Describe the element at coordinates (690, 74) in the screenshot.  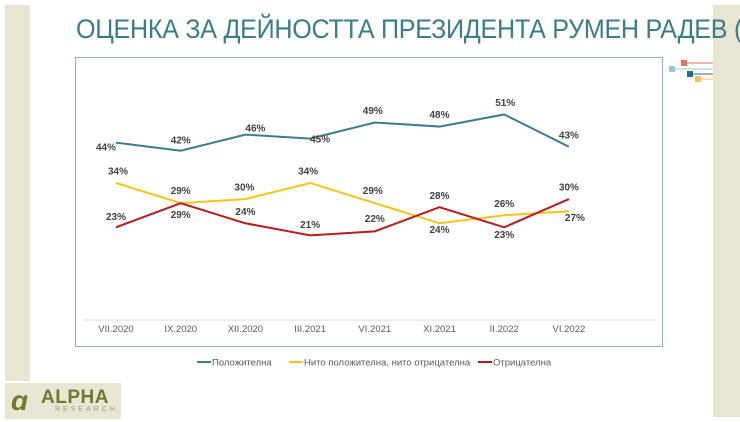
I see `decor-square-teal` at that location.